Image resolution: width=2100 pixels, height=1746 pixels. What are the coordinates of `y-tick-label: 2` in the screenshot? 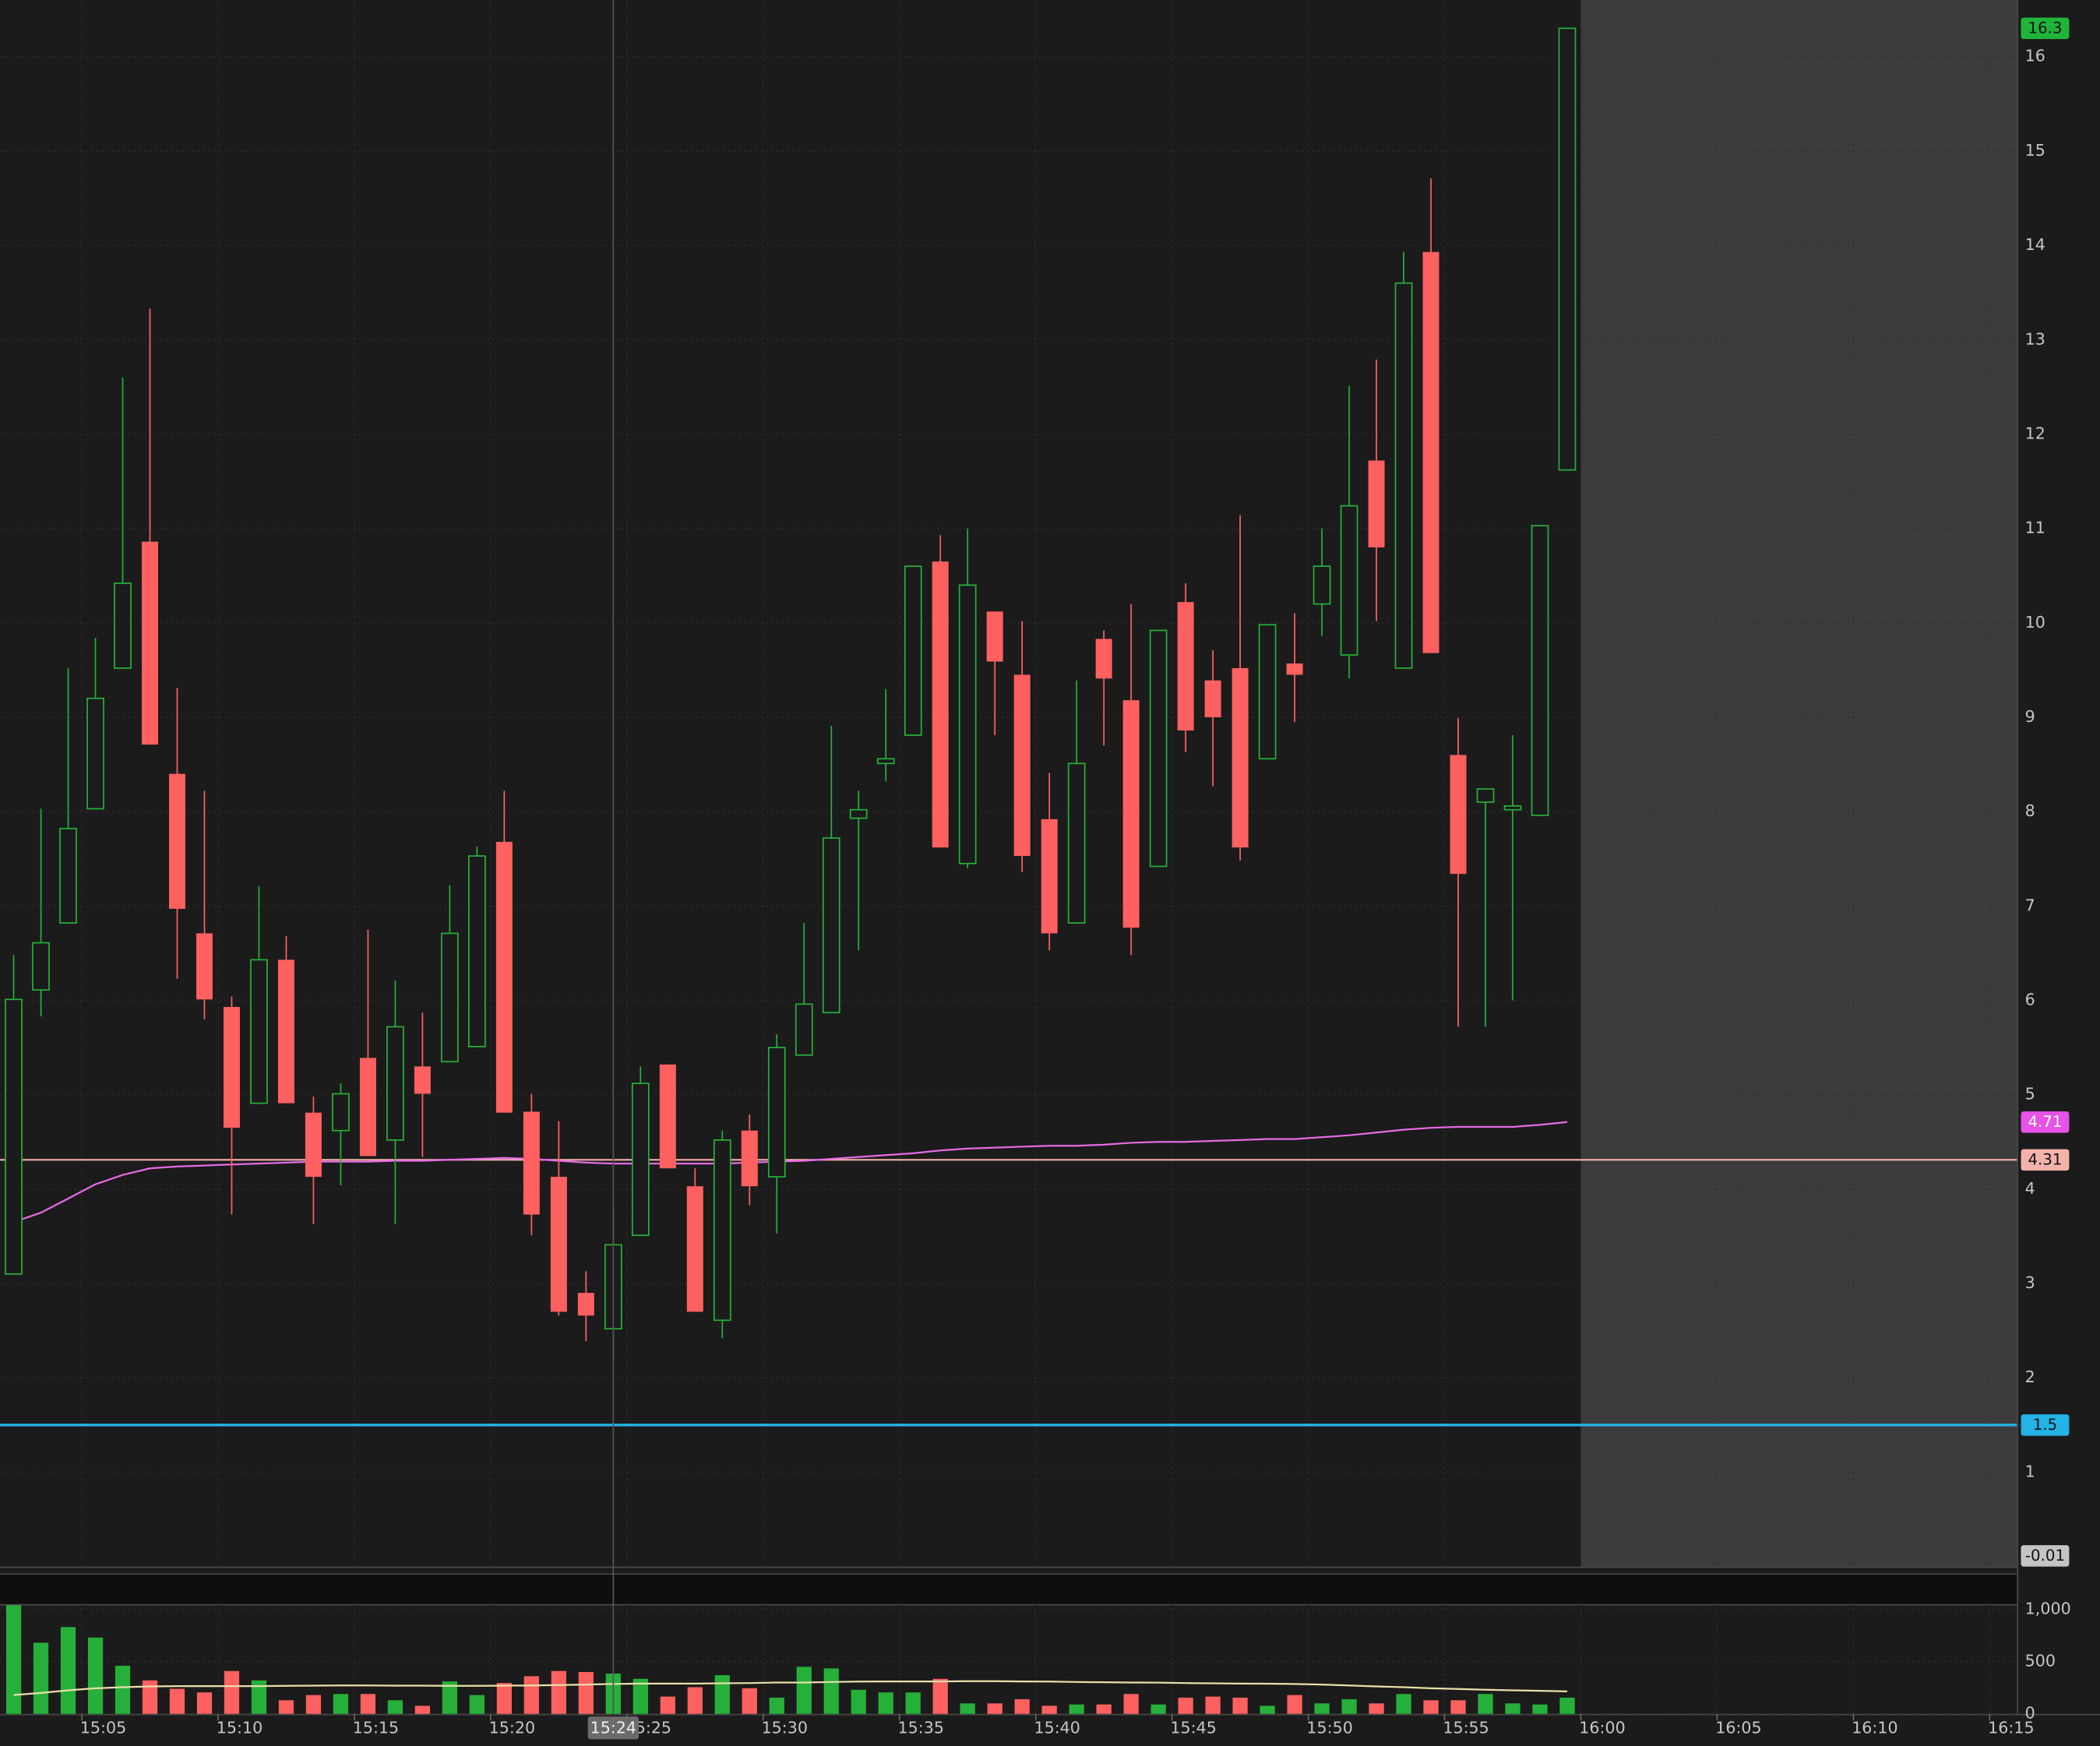 It's located at (2030, 1377).